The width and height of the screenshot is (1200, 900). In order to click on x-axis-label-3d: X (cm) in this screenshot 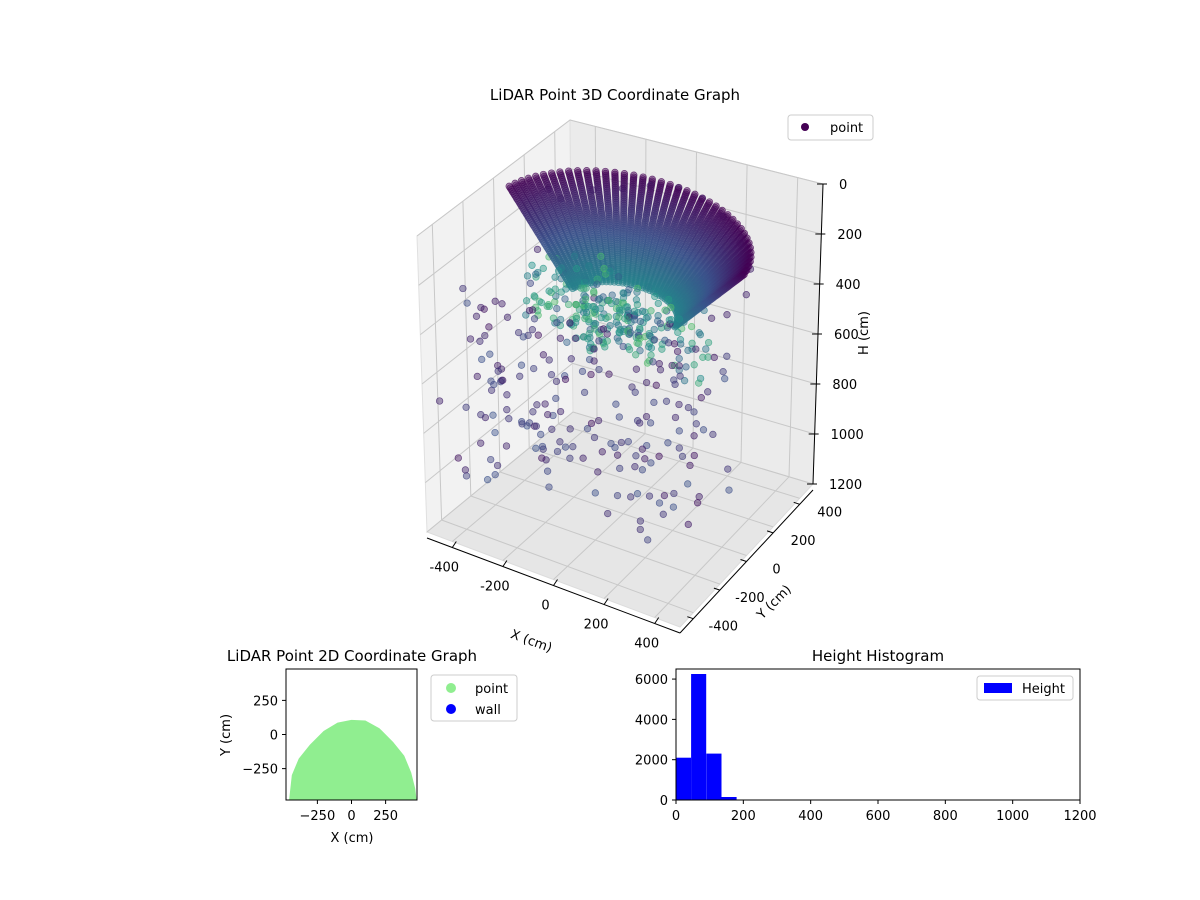, I will do `click(531, 641)`.